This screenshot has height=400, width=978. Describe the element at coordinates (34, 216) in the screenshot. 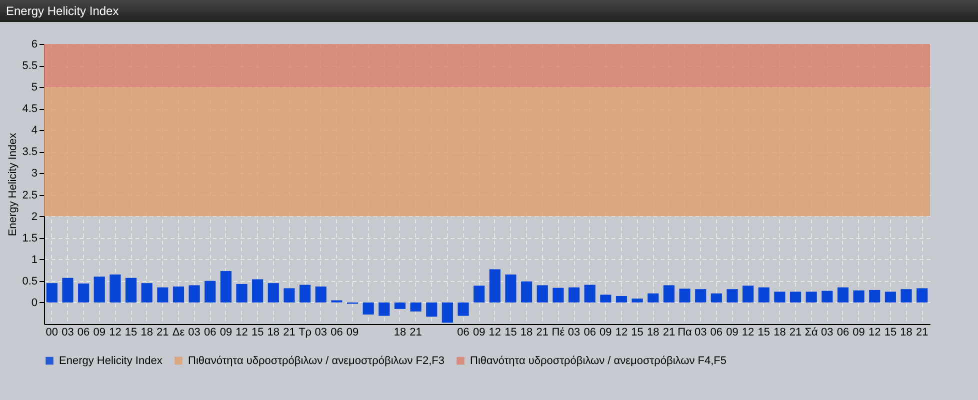

I see `y-tick-label: 2` at that location.